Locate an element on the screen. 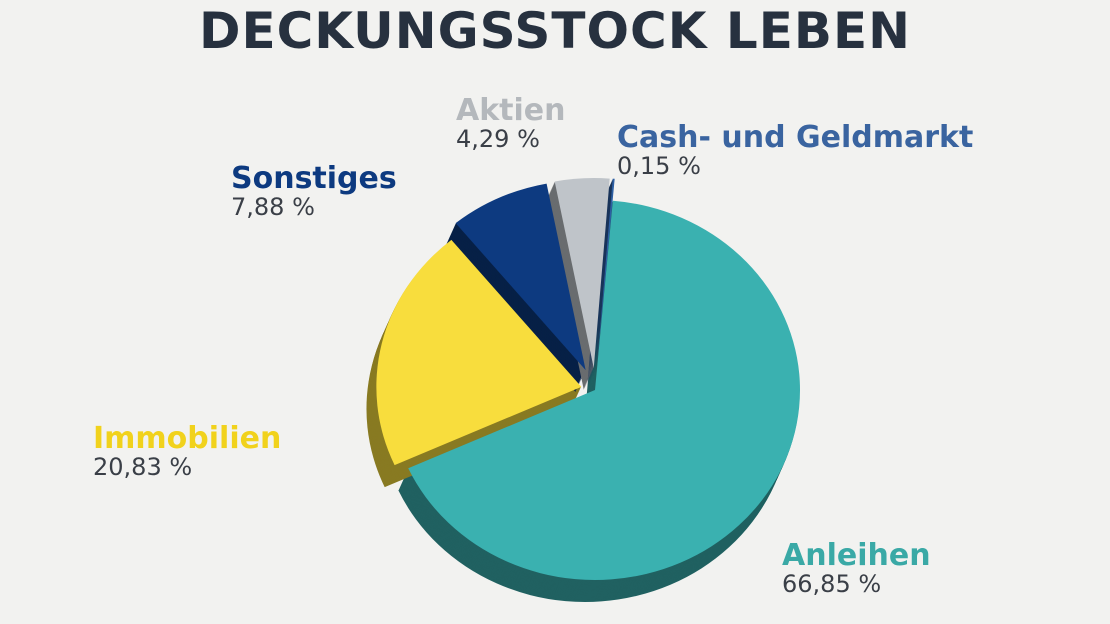 The width and height of the screenshot is (1110, 624). pie-slice-aktien is located at coordinates (582, 273).